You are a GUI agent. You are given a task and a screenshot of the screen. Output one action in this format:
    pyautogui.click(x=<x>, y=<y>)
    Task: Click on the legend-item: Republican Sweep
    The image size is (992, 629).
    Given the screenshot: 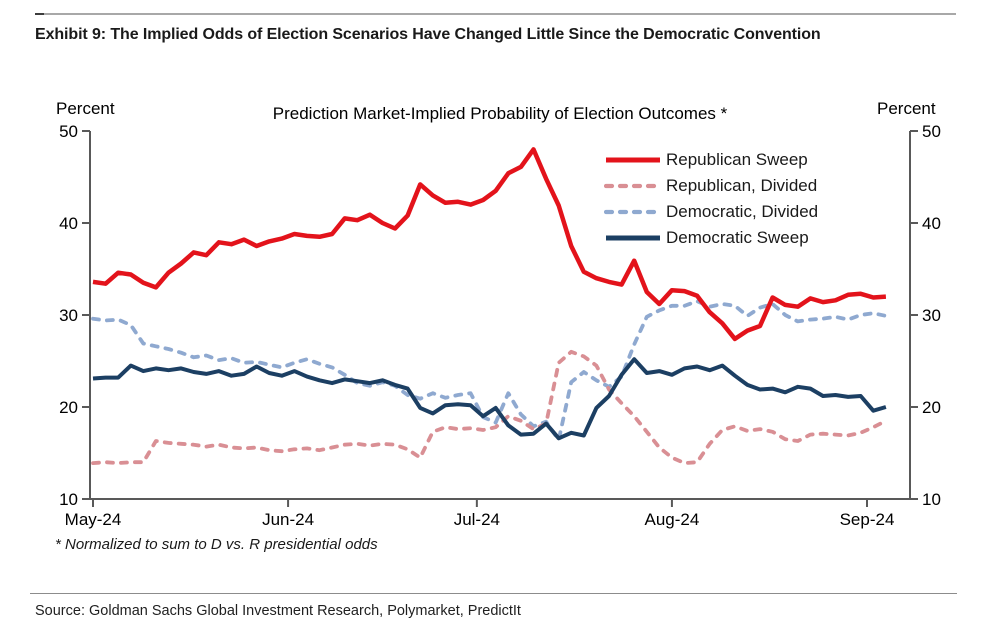 What is the action you would take?
    pyautogui.click(x=711, y=160)
    